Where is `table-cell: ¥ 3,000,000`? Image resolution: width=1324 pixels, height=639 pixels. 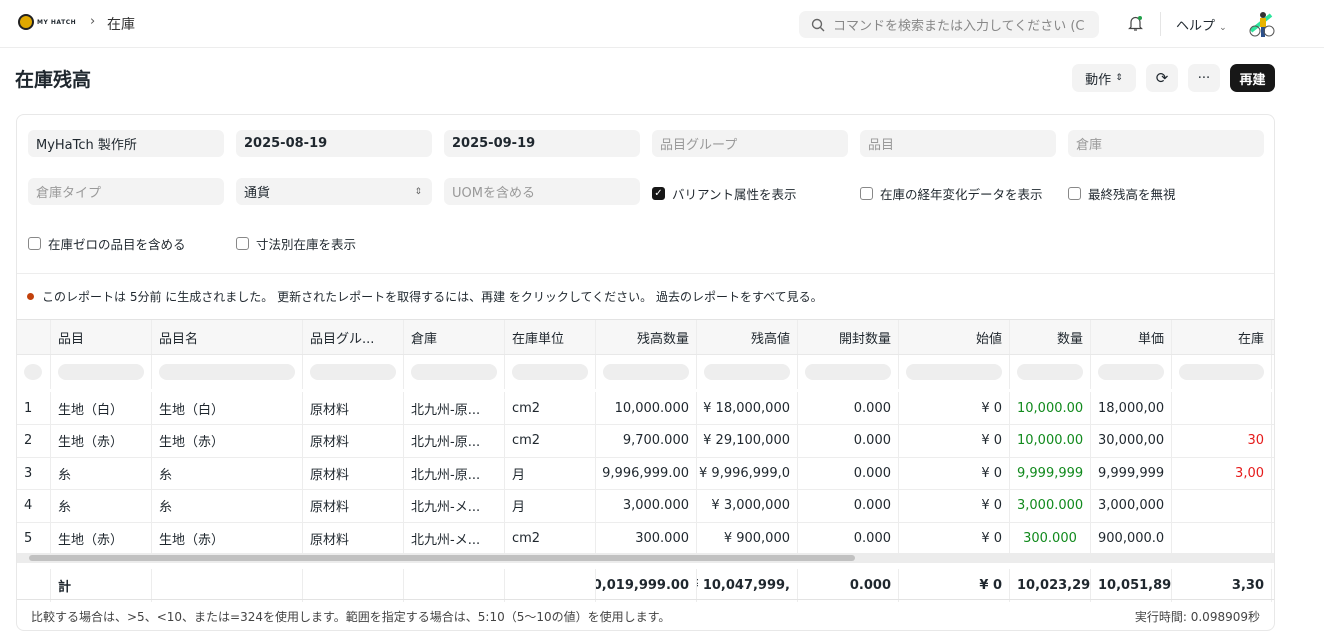
table-cell: ¥ 3,000,000 is located at coordinates (747, 505).